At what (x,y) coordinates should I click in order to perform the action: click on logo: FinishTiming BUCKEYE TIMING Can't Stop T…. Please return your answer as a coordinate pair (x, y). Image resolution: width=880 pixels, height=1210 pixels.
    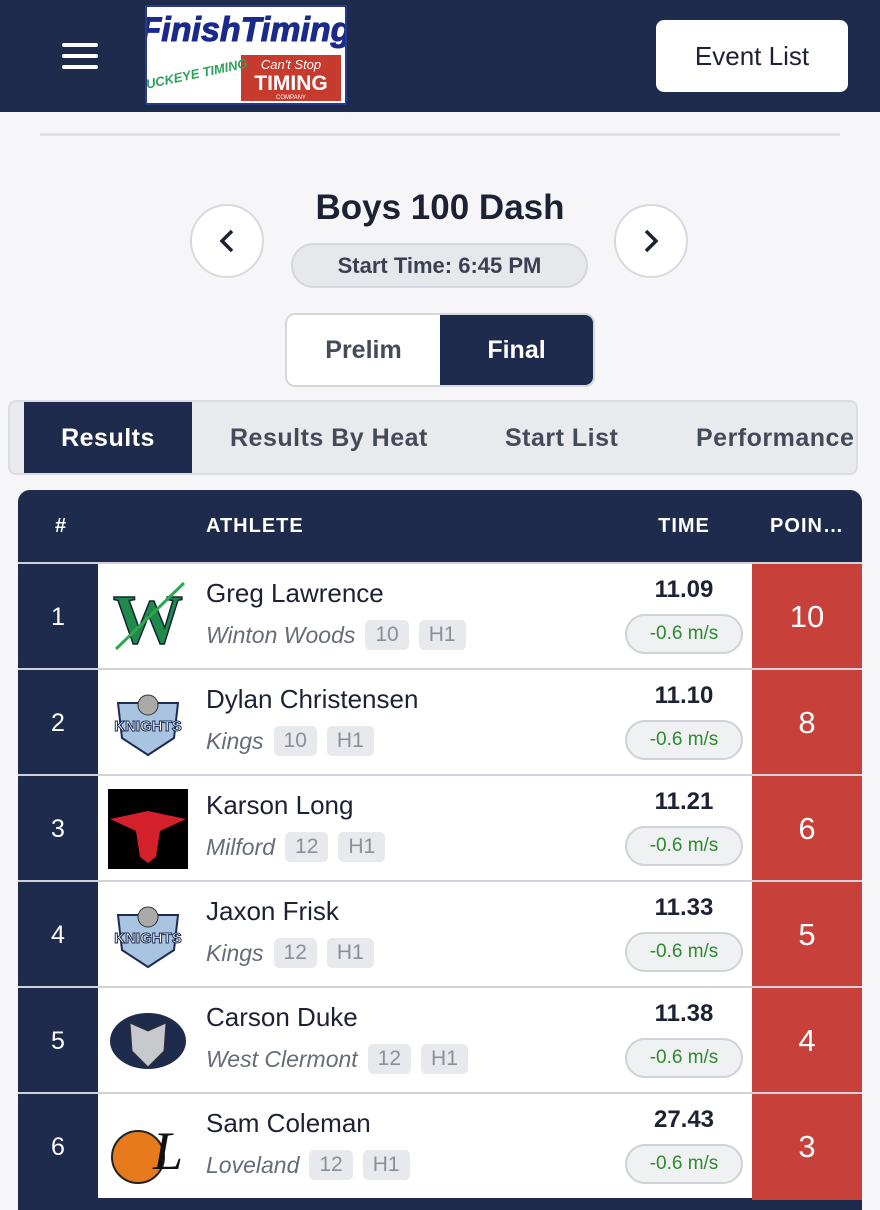
    Looking at the image, I should click on (243, 55).